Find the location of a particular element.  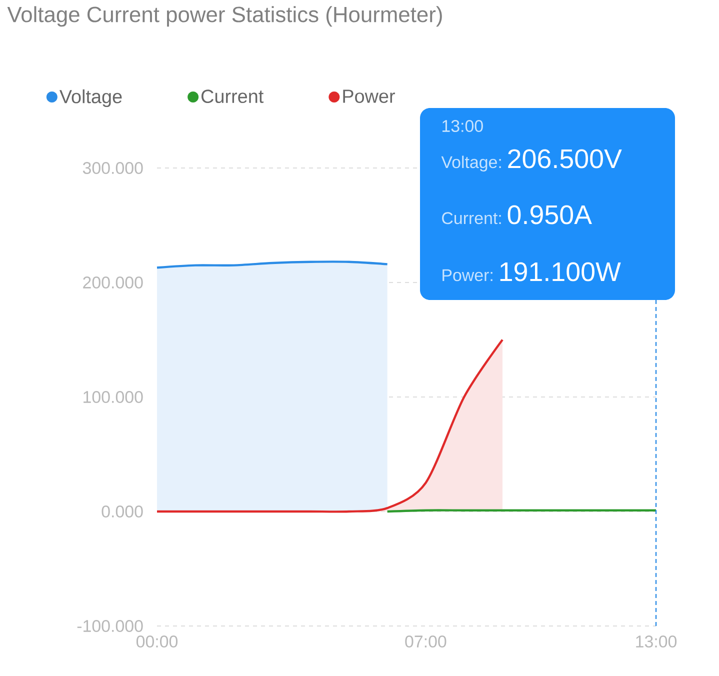

x-tick-label: 13:00 is located at coordinates (656, 642).